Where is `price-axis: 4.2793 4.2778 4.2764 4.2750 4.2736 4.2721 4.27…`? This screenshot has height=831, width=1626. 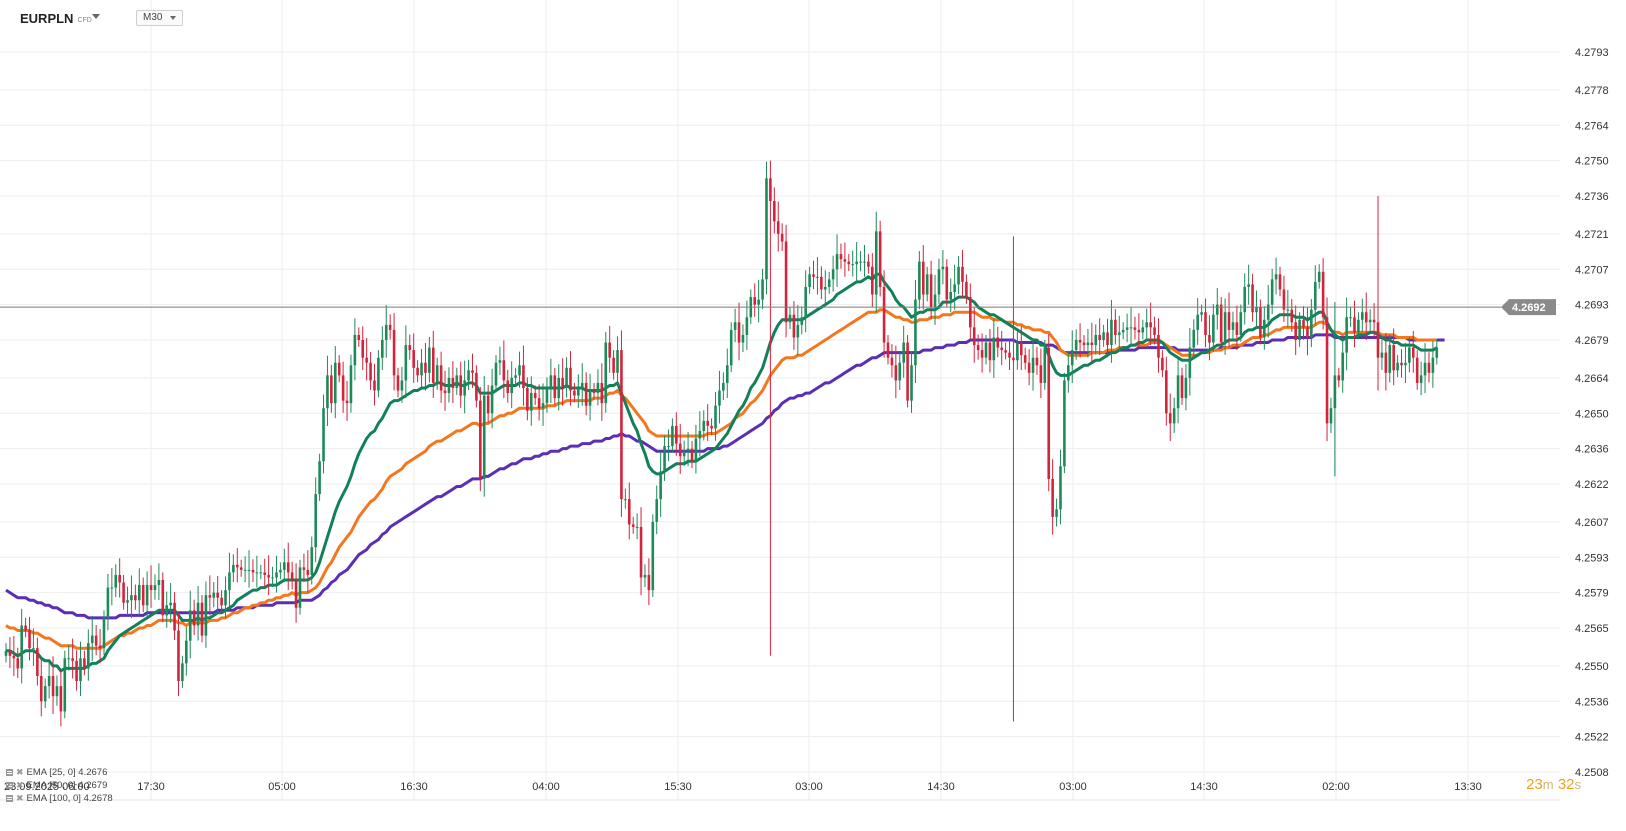
price-axis: 4.2793 4.2778 4.2764 4.2750 4.2736 4.2721 4.27… is located at coordinates (1592, 413).